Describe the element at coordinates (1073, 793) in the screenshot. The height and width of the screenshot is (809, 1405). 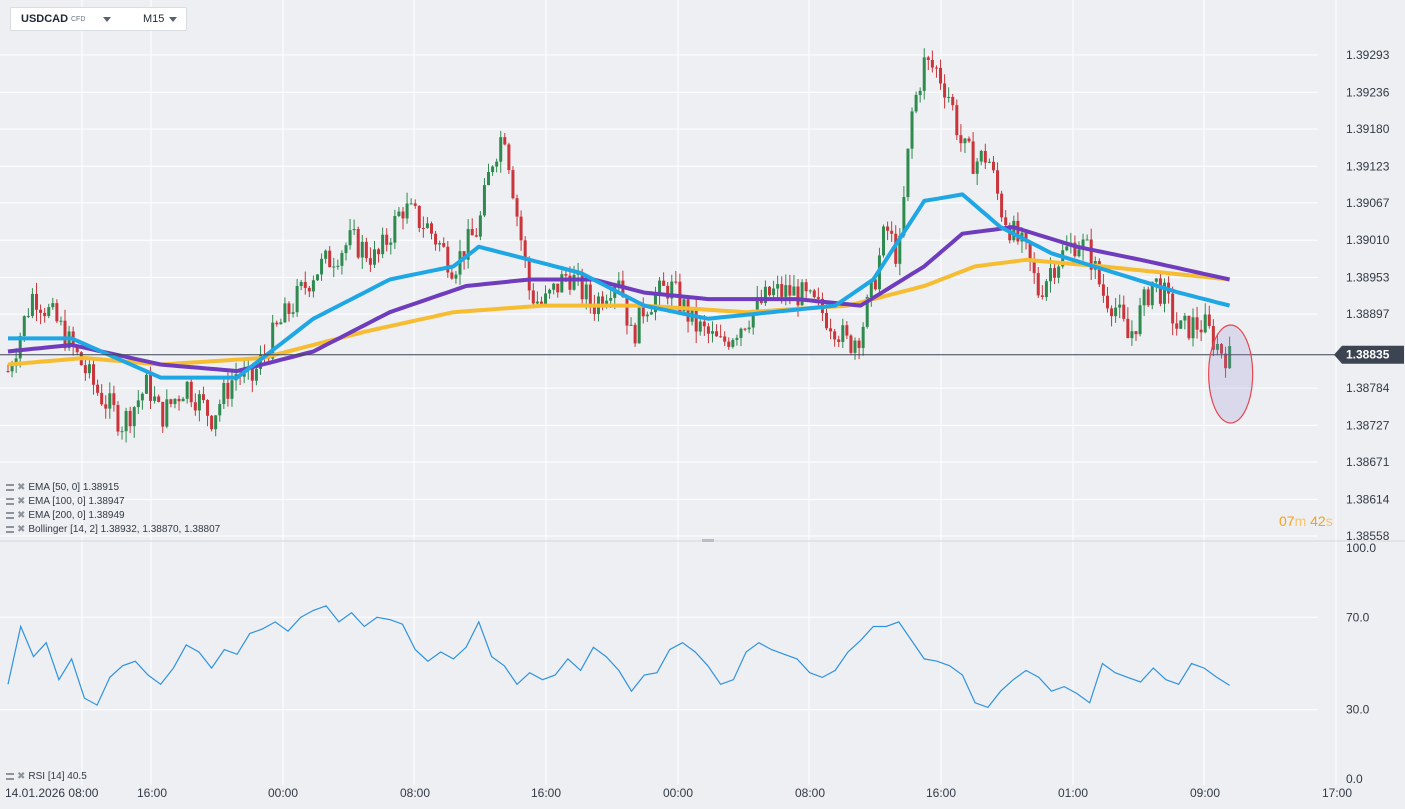
I see `time-axis-label: 01:00` at that location.